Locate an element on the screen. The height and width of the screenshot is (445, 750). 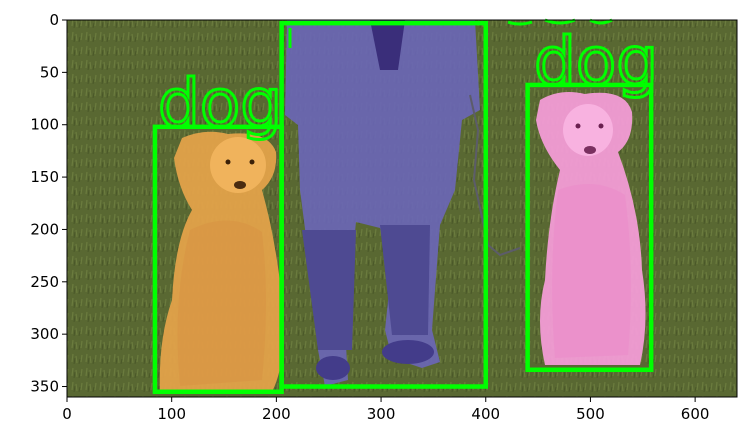
y-tick-label: 250 is located at coordinates (44, 282).